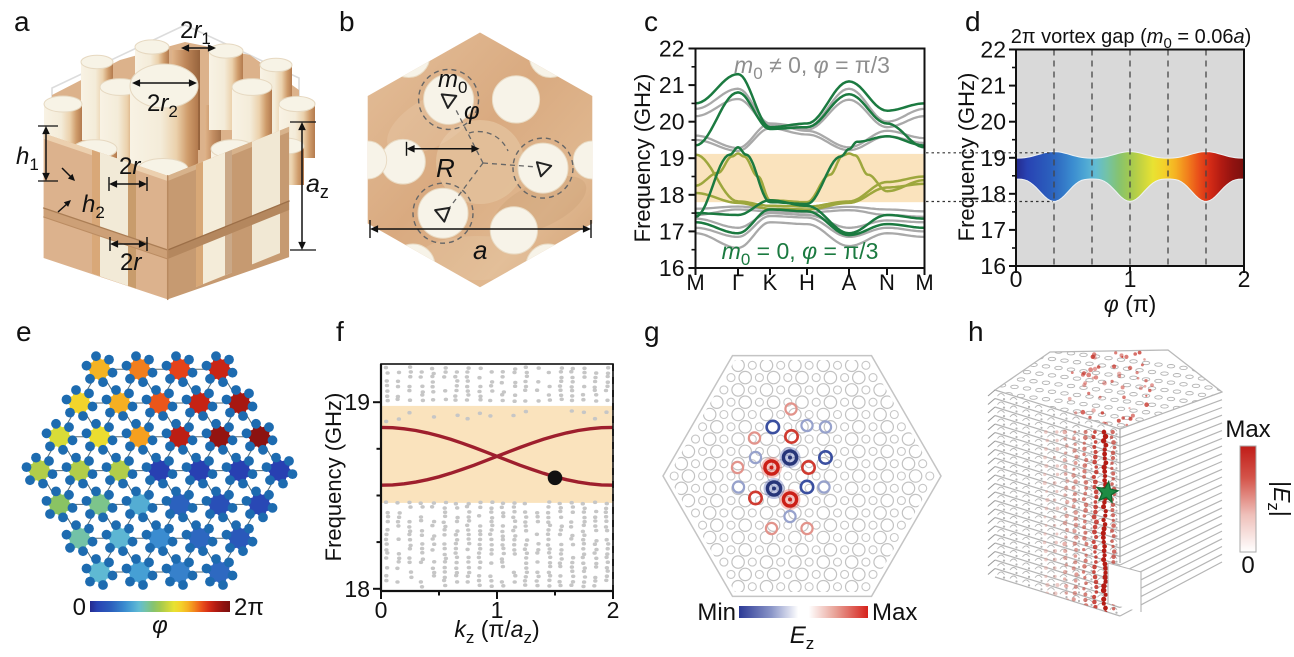  I want to click on svg-text: d, so click(973, 21).